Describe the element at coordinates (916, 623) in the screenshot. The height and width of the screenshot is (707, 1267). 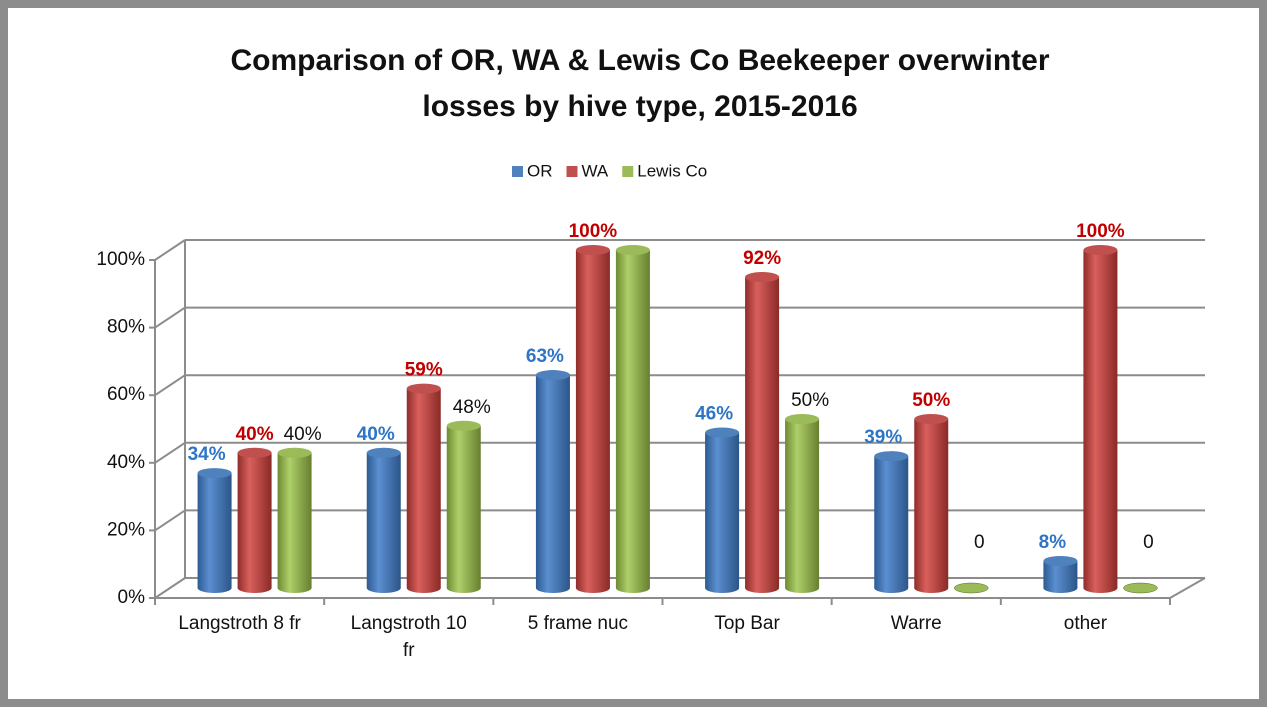
I see `x-tick-label: Warre` at that location.